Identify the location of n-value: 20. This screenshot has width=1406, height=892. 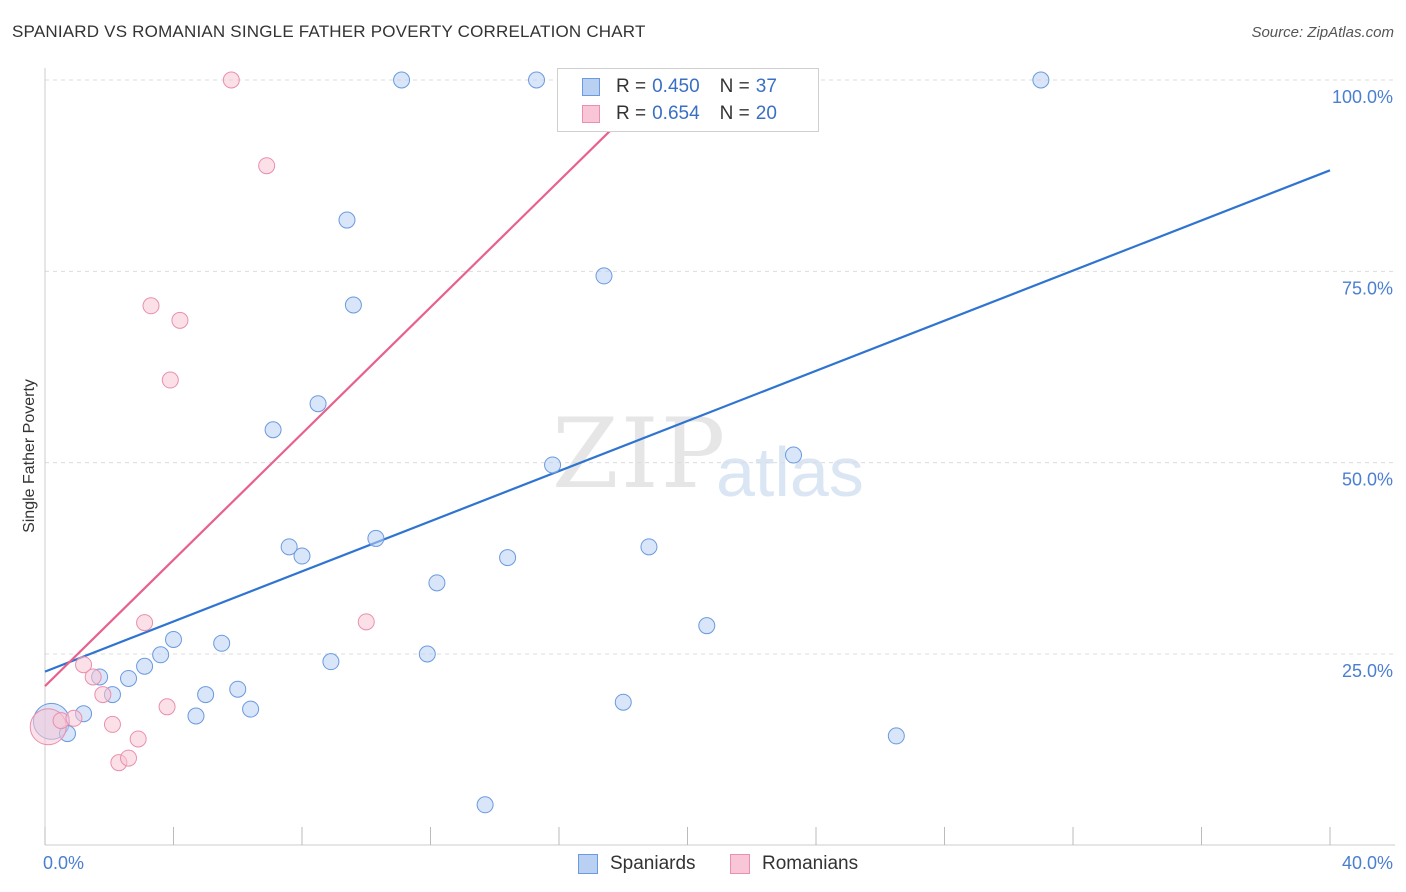
(766, 113).